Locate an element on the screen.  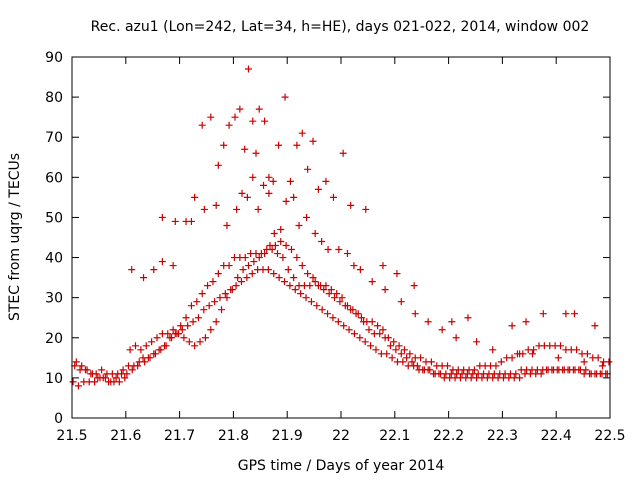
y-tick-label: 70 is located at coordinates (54, 138).